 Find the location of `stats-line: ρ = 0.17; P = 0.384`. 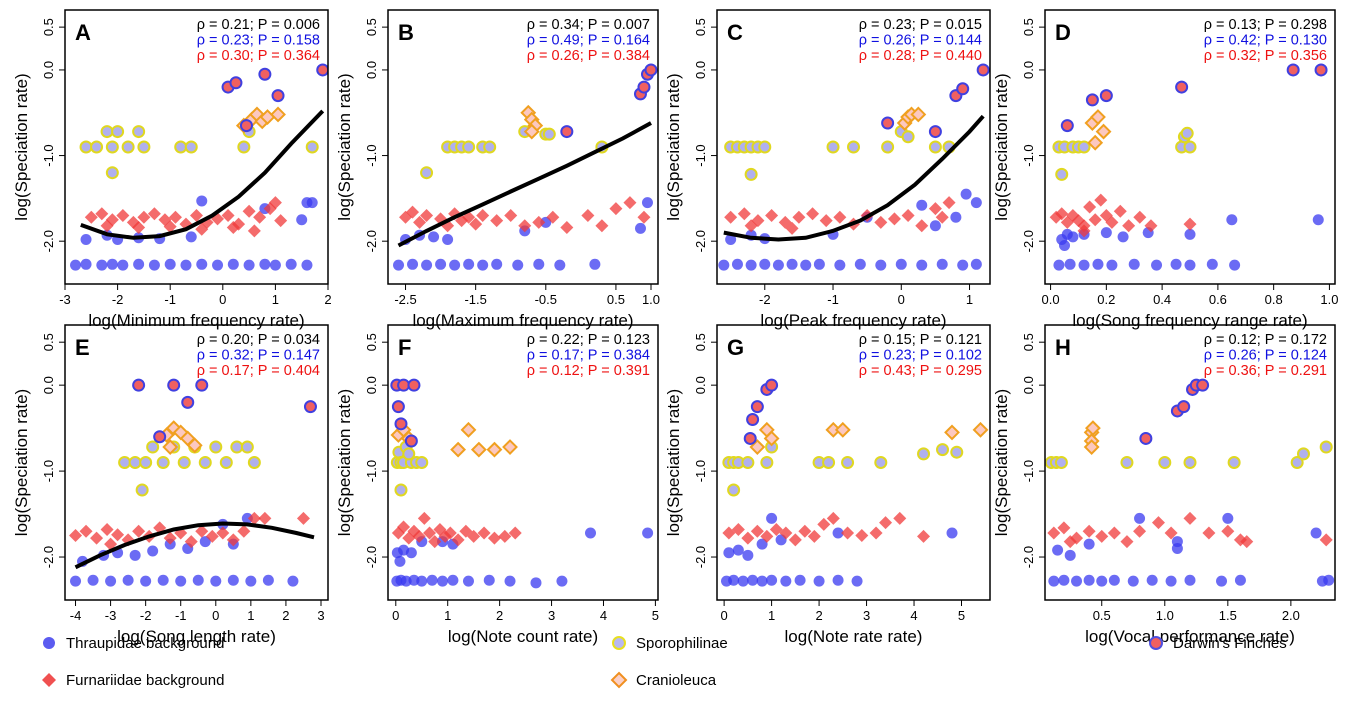

stats-line: ρ = 0.17; P = 0.384 is located at coordinates (588, 356).